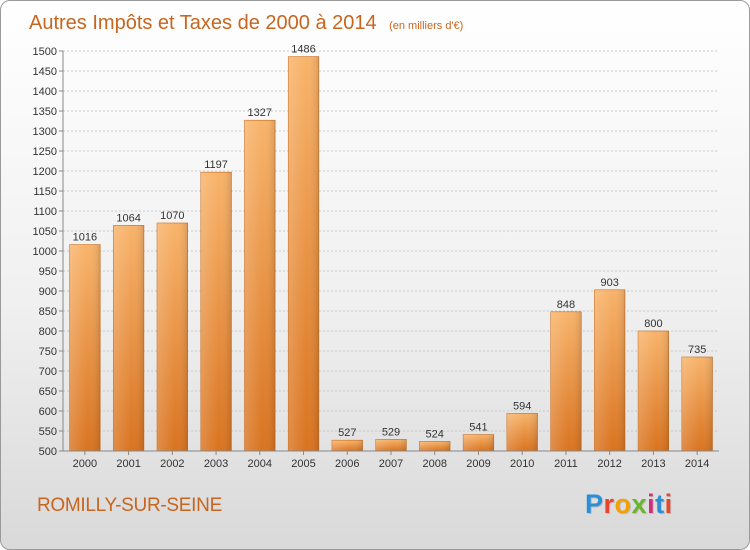 The width and height of the screenshot is (750, 550). What do you see at coordinates (303, 50) in the screenshot?
I see `value-label-2005: 1486` at bounding box center [303, 50].